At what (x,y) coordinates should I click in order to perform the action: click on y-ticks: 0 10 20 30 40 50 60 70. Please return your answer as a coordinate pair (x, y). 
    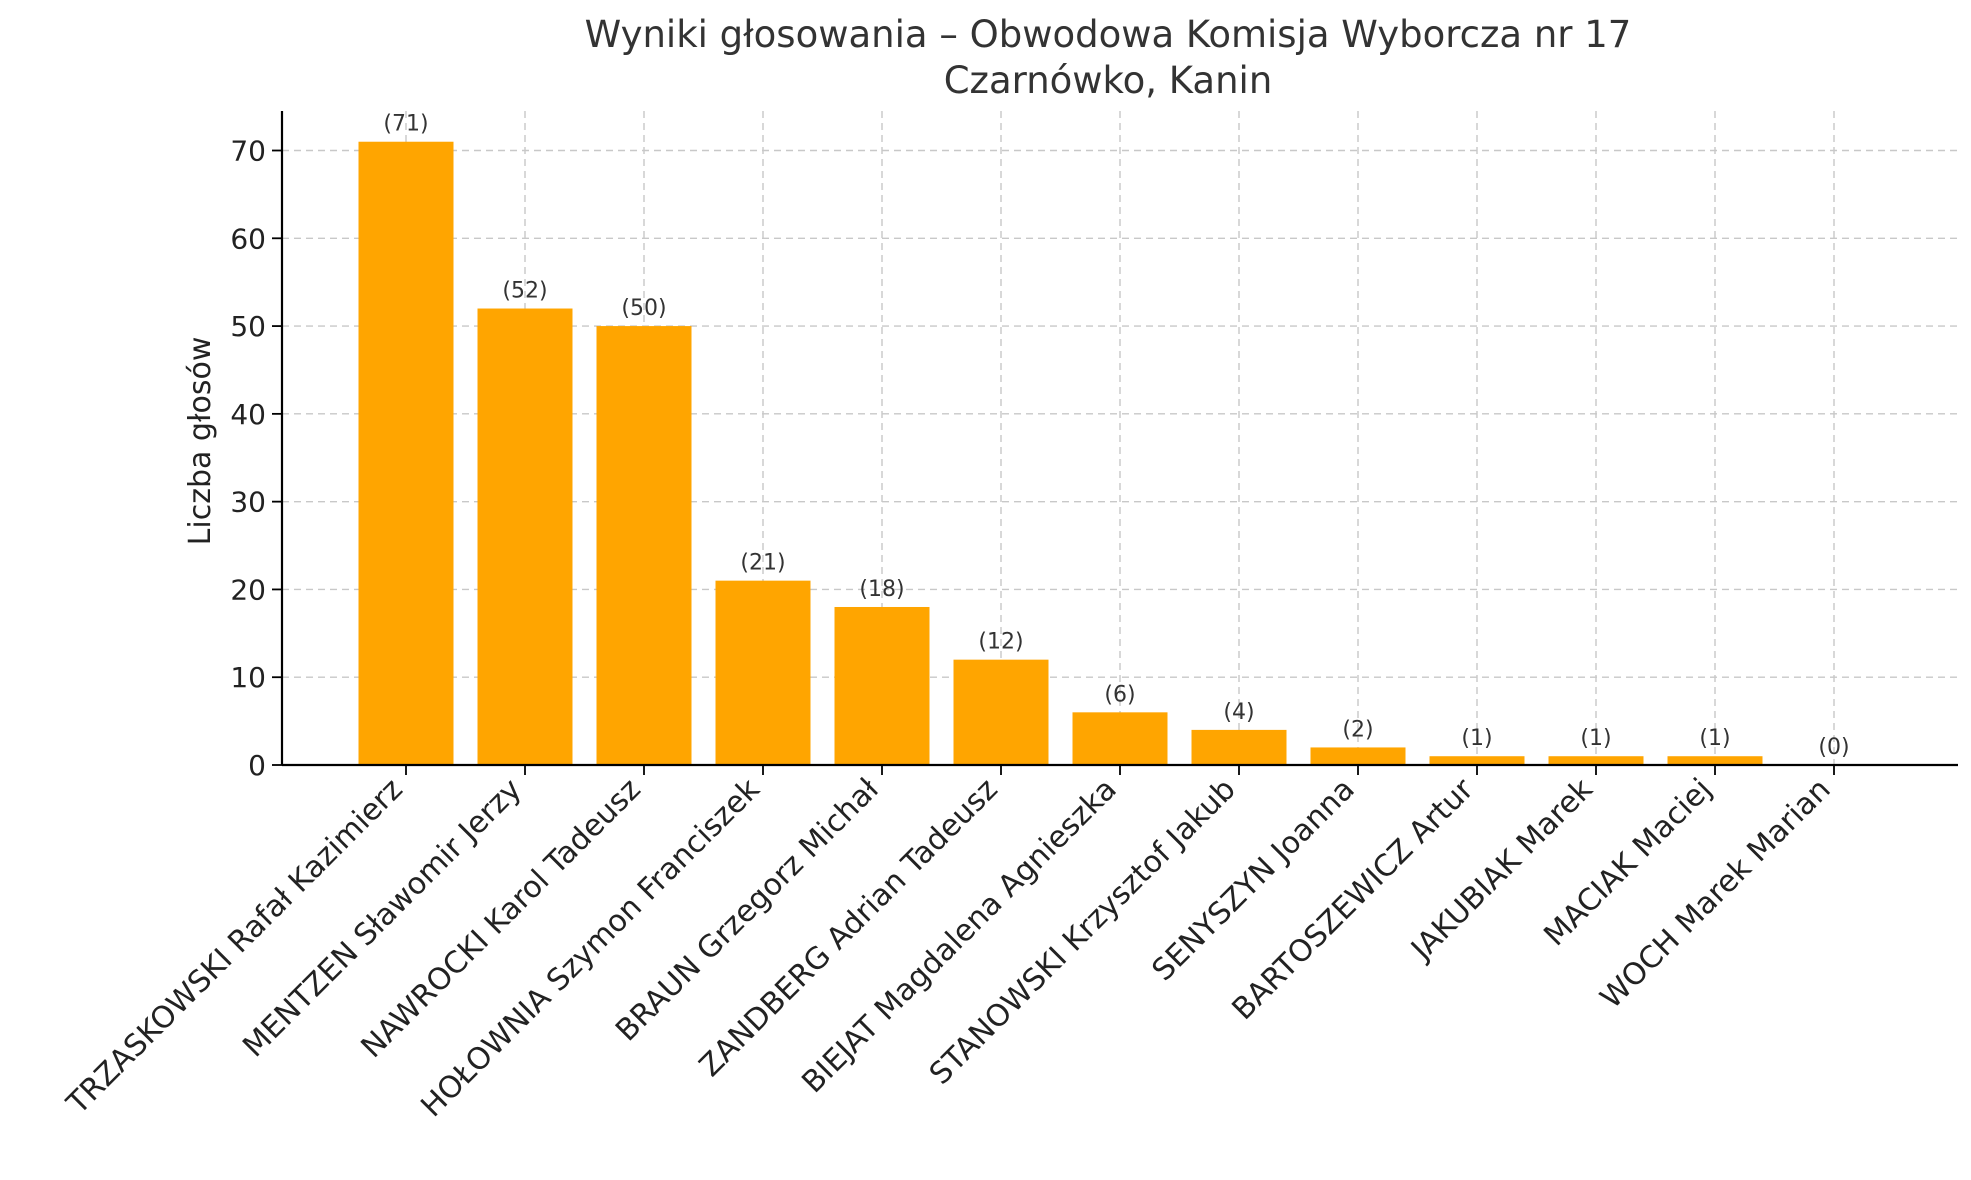
    Looking at the image, I should click on (256, 458).